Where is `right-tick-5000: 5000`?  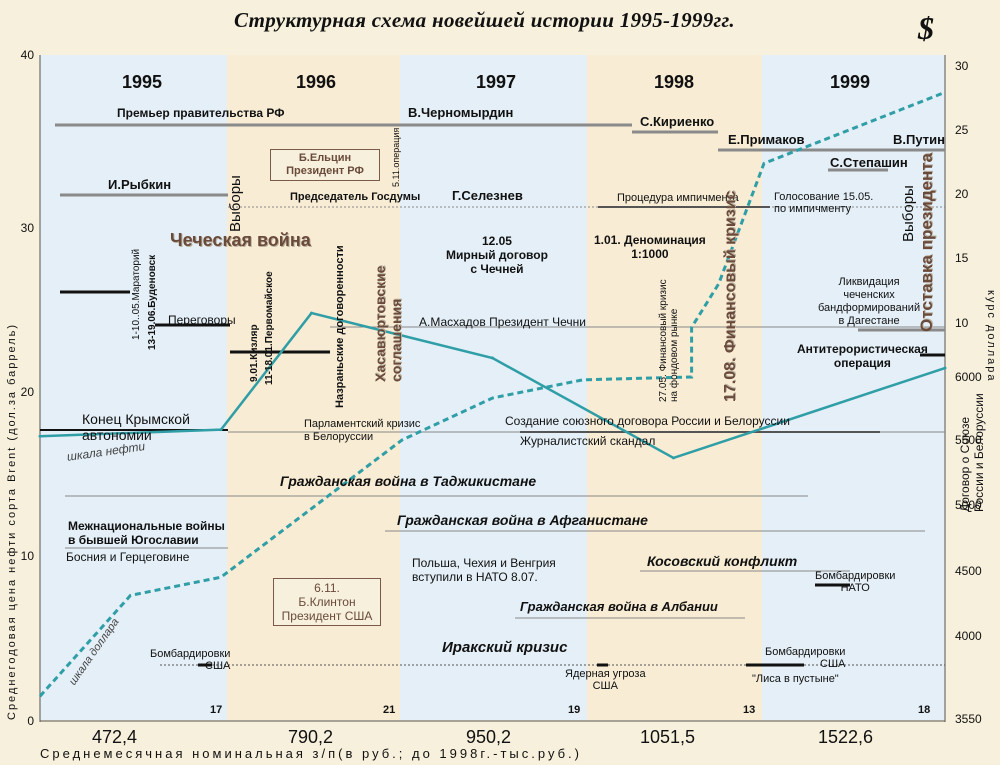
right-tick-5000: 5000 is located at coordinates (968, 505).